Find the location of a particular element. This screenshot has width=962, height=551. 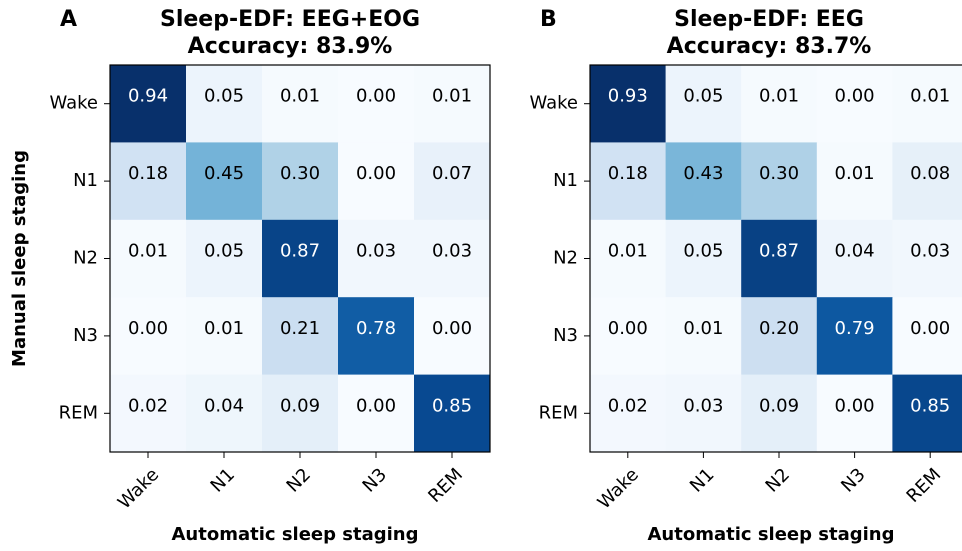

panel-label: B is located at coordinates (548, 19).